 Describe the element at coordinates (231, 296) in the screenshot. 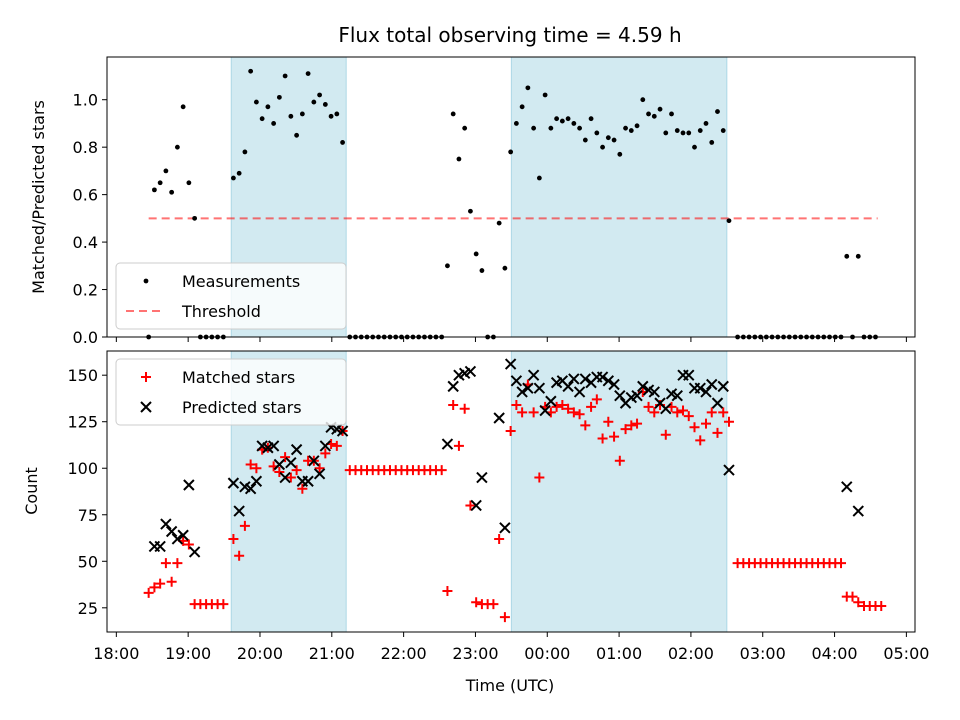

I see `legend-box` at that location.